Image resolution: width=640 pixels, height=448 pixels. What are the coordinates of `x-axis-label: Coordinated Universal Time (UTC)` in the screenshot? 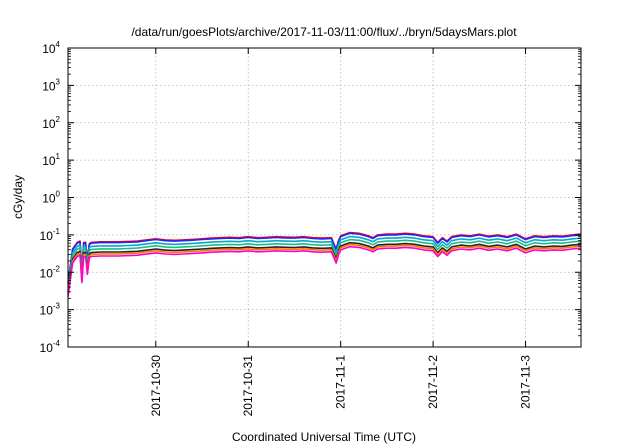 It's located at (324, 437).